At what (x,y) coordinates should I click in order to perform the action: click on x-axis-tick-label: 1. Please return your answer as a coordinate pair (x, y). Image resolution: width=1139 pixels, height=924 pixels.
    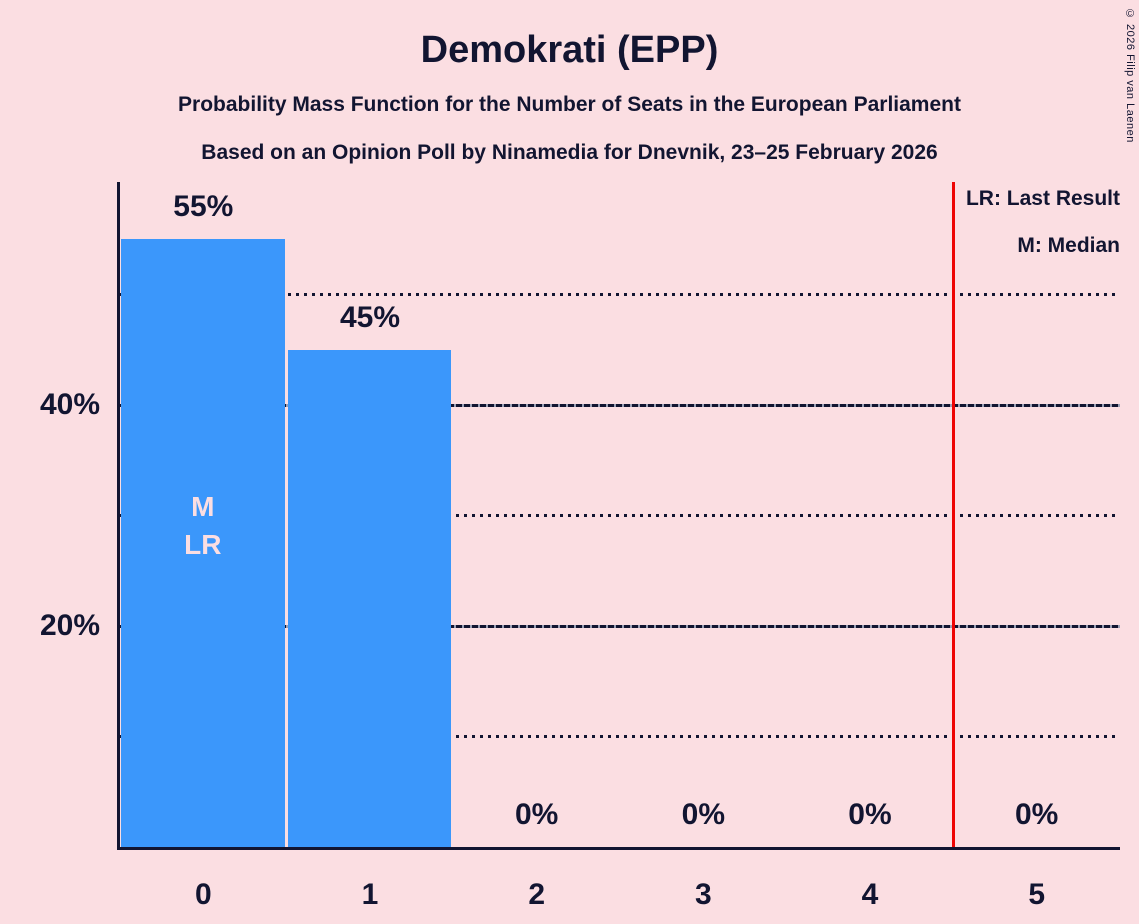
    Looking at the image, I should click on (370, 894).